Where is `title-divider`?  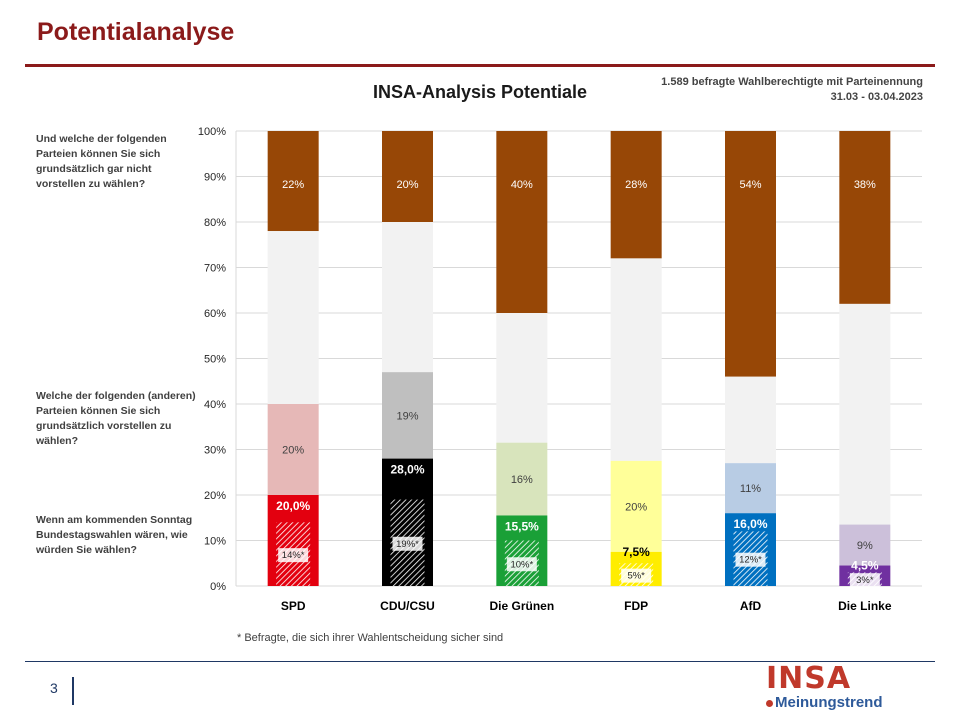
title-divider is located at coordinates (480, 65).